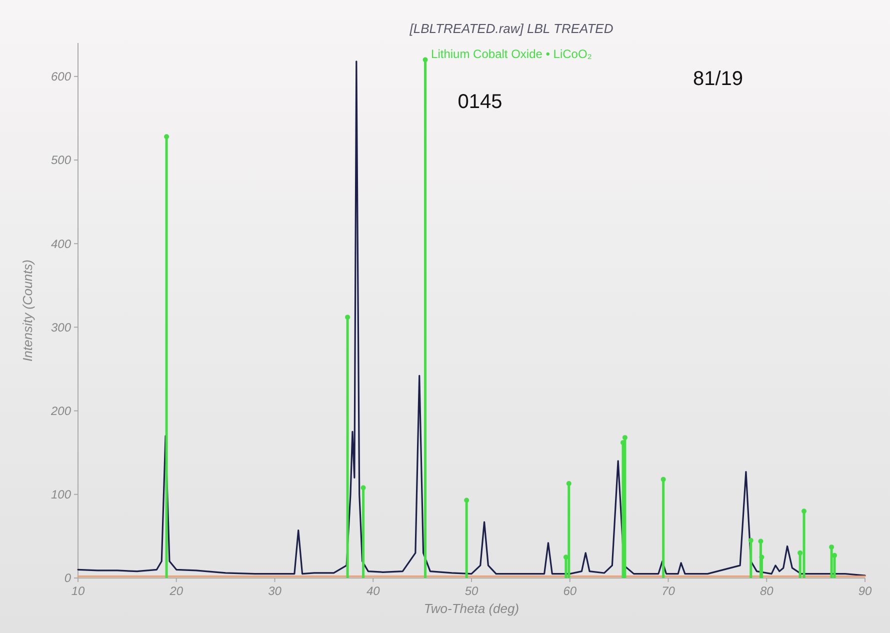  What do you see at coordinates (373, 591) in the screenshot?
I see `x-tick-label: 40` at bounding box center [373, 591].